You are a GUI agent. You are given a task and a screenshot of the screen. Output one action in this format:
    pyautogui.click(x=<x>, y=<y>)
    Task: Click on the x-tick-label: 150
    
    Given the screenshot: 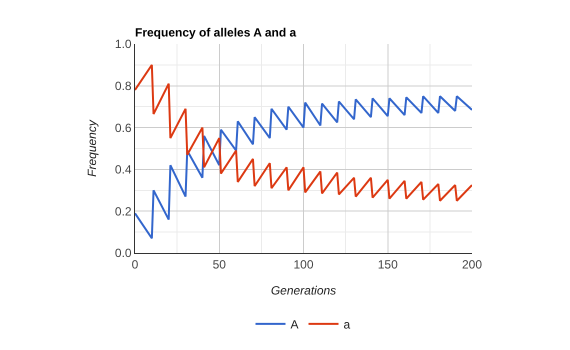 What is the action you would take?
    pyautogui.click(x=388, y=264)
    